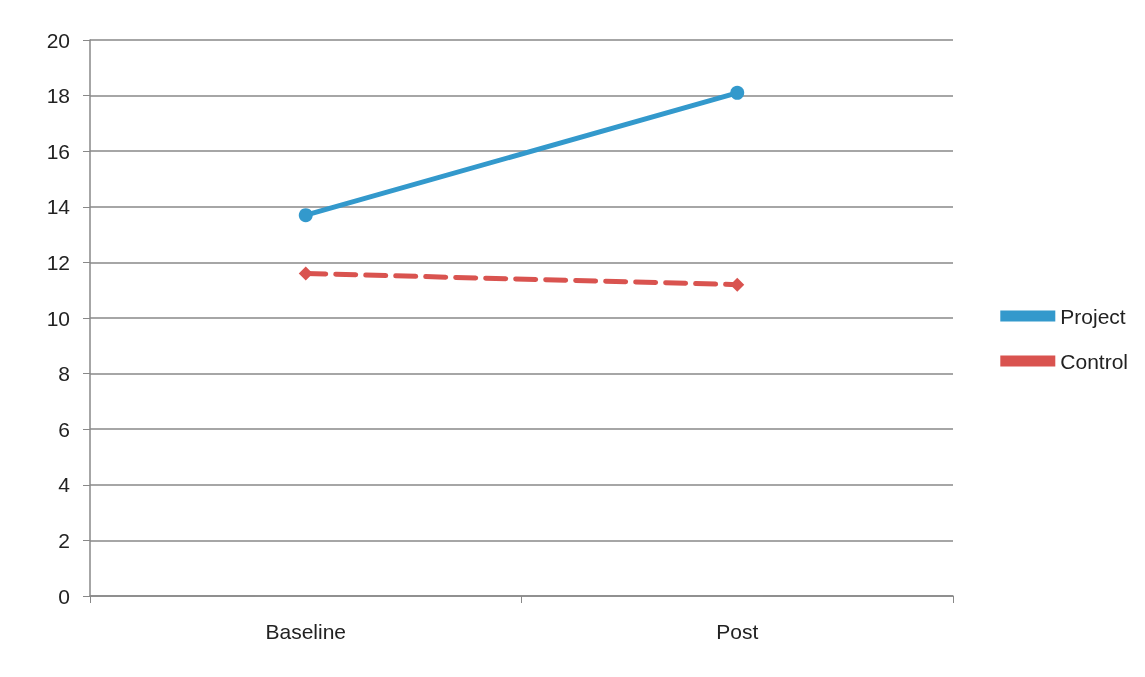  What do you see at coordinates (1094, 361) in the screenshot?
I see `legend-label: Control` at bounding box center [1094, 361].